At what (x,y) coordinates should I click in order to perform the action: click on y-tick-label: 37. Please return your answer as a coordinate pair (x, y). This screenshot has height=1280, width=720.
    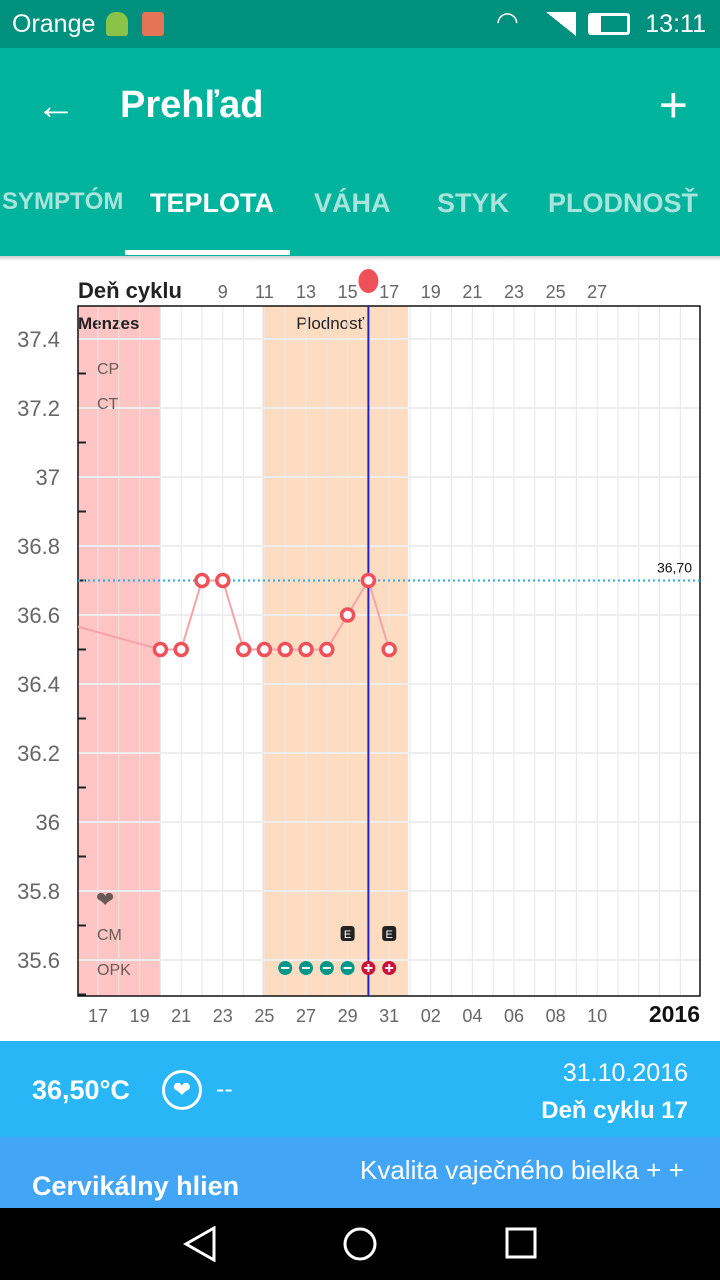
    Looking at the image, I should click on (48, 477).